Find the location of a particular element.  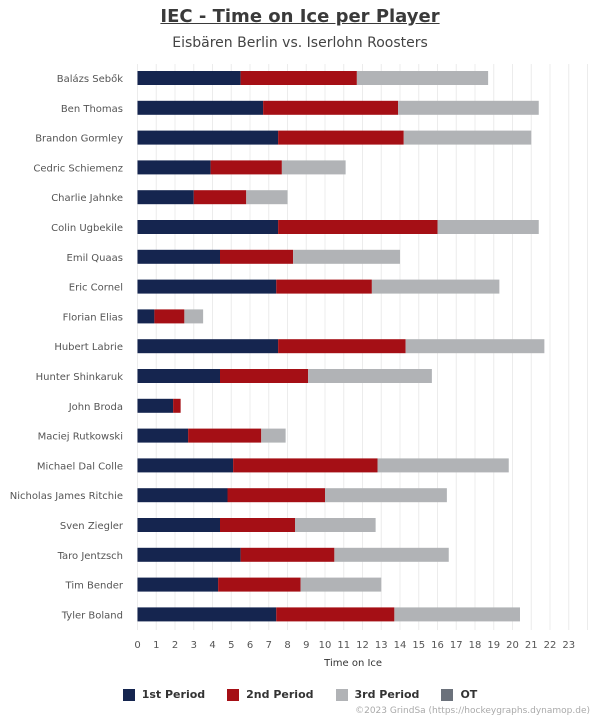

category-label: John Broda is located at coordinates (95, 407).